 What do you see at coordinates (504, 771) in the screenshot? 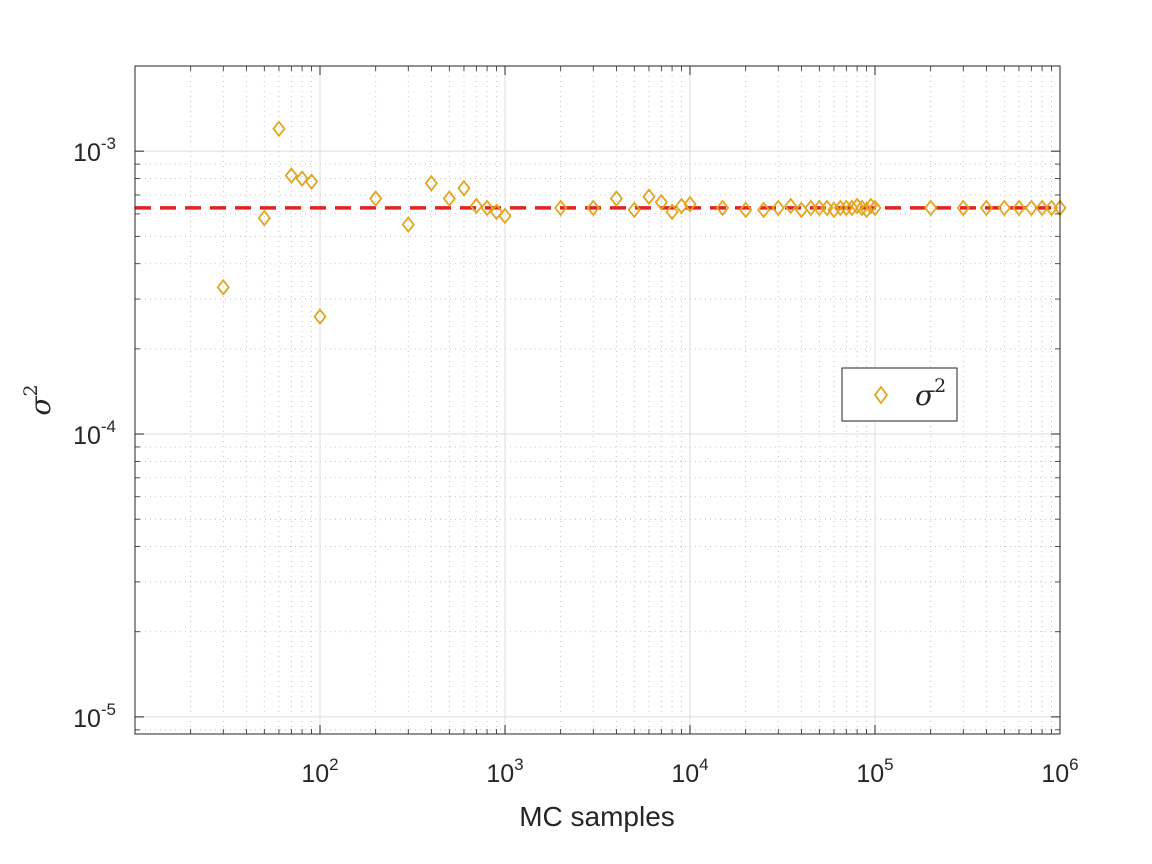
I see `x-tick-label: 10³` at bounding box center [504, 771].